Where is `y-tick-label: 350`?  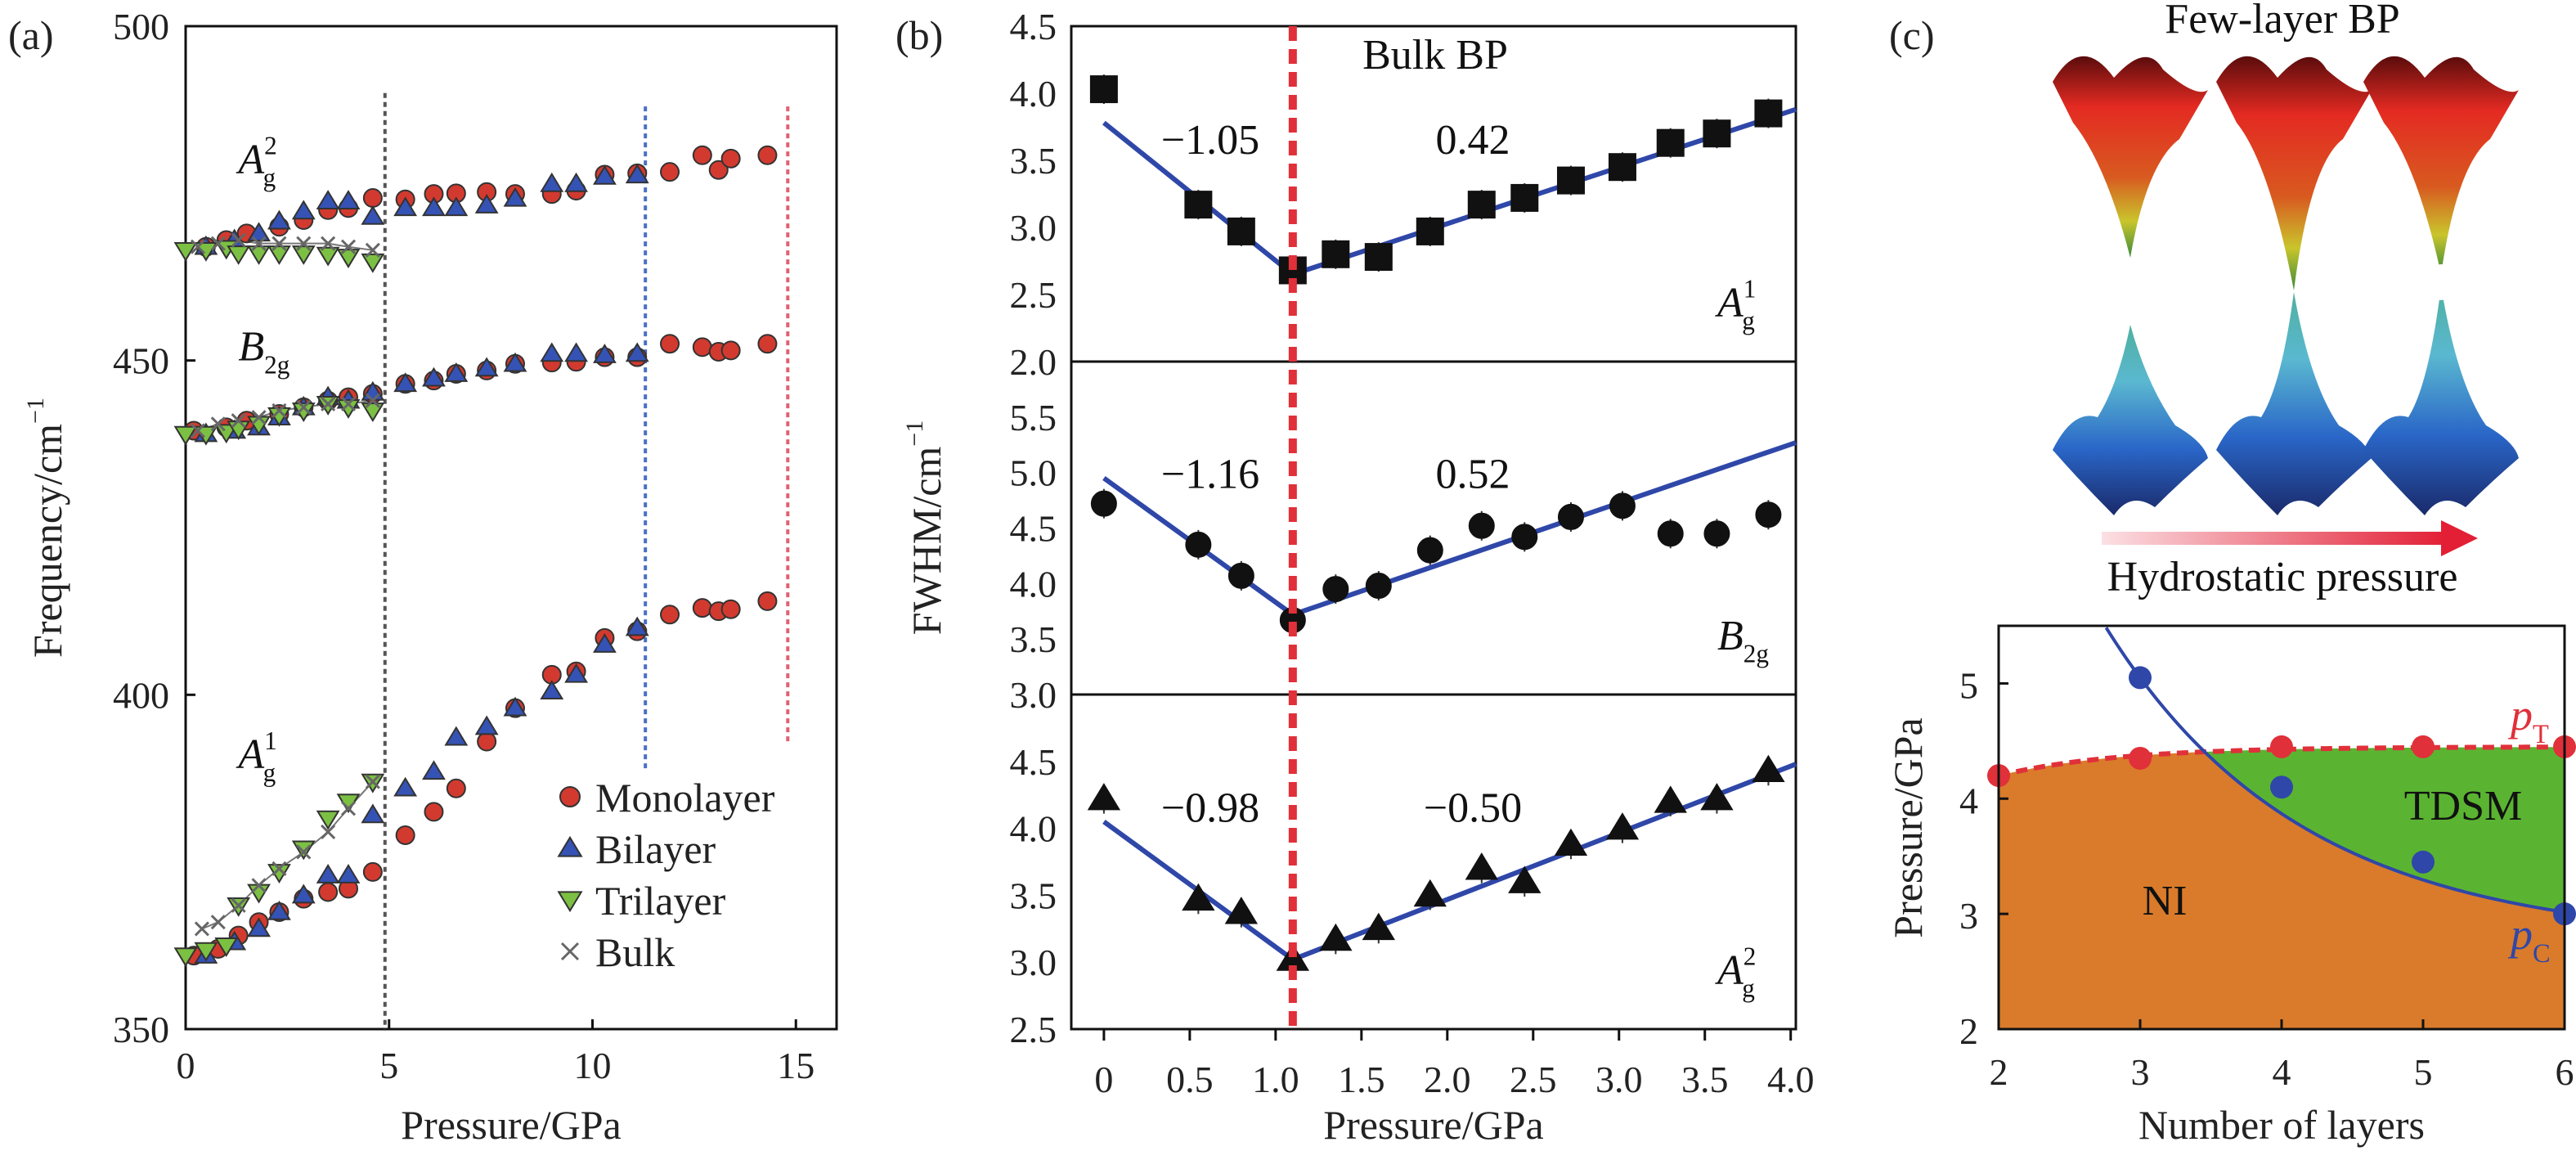 y-tick-label: 350 is located at coordinates (141, 1029).